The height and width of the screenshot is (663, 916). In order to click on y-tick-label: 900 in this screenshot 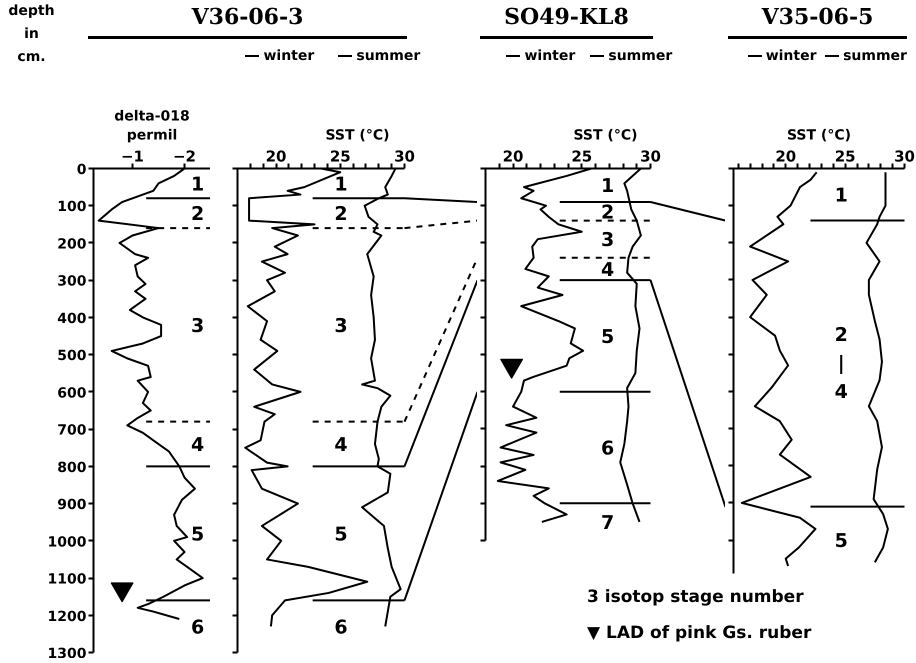, I will do `click(72, 505)`.